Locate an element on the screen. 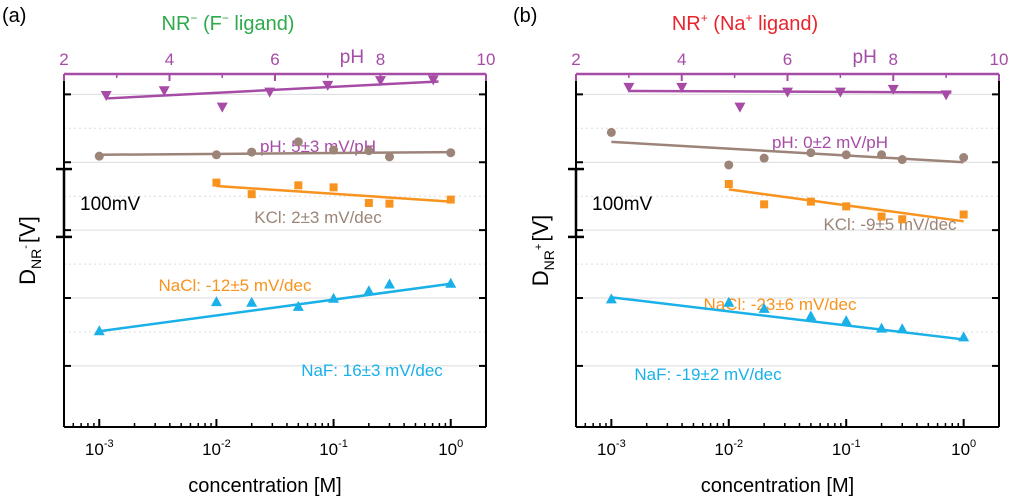  fit-line-kcl is located at coordinates (275, 153).